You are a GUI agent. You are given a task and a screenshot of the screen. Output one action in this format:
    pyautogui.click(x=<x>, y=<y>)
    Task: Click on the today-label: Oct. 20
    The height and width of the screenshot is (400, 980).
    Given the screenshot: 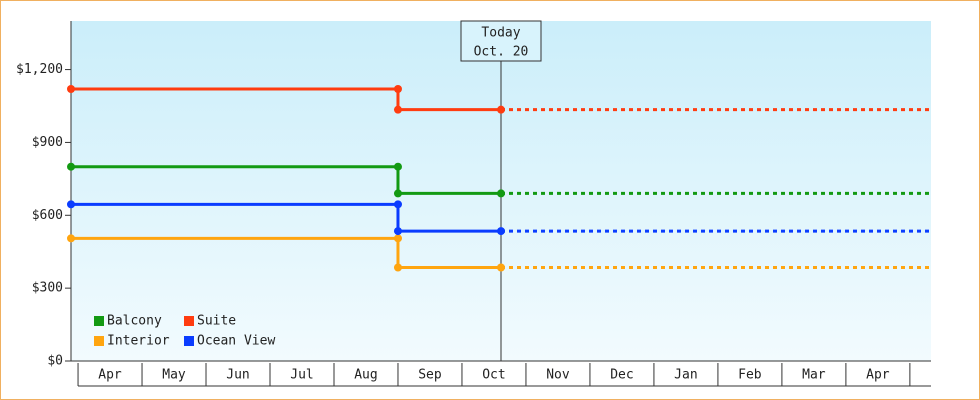 What is the action you would take?
    pyautogui.click(x=501, y=52)
    